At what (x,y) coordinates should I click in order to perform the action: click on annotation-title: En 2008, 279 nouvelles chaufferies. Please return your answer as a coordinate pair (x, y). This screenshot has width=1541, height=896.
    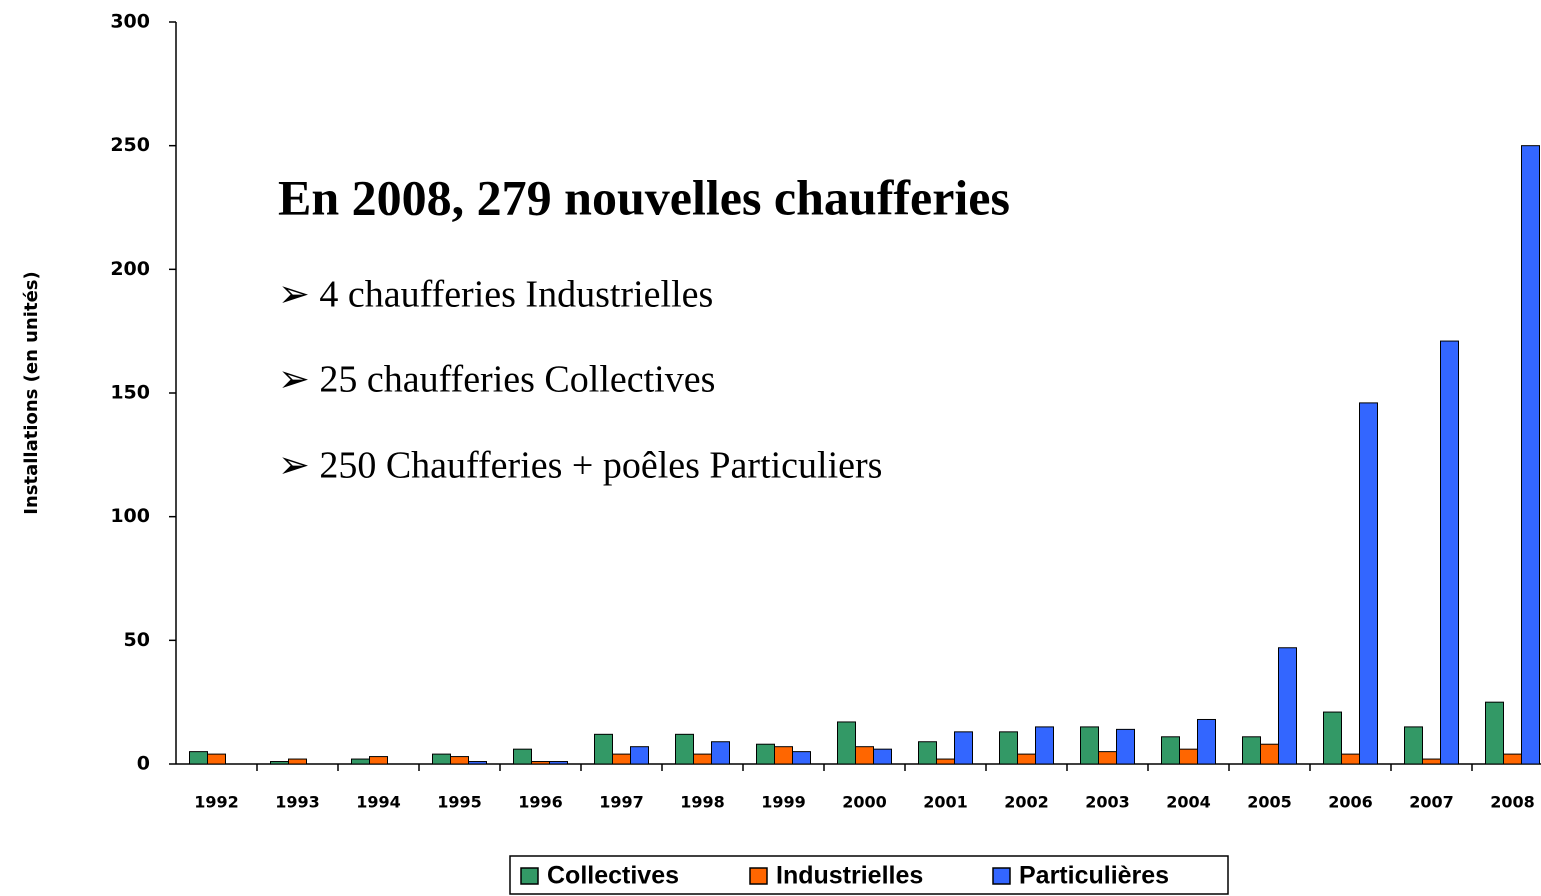
    Looking at the image, I should click on (644, 197).